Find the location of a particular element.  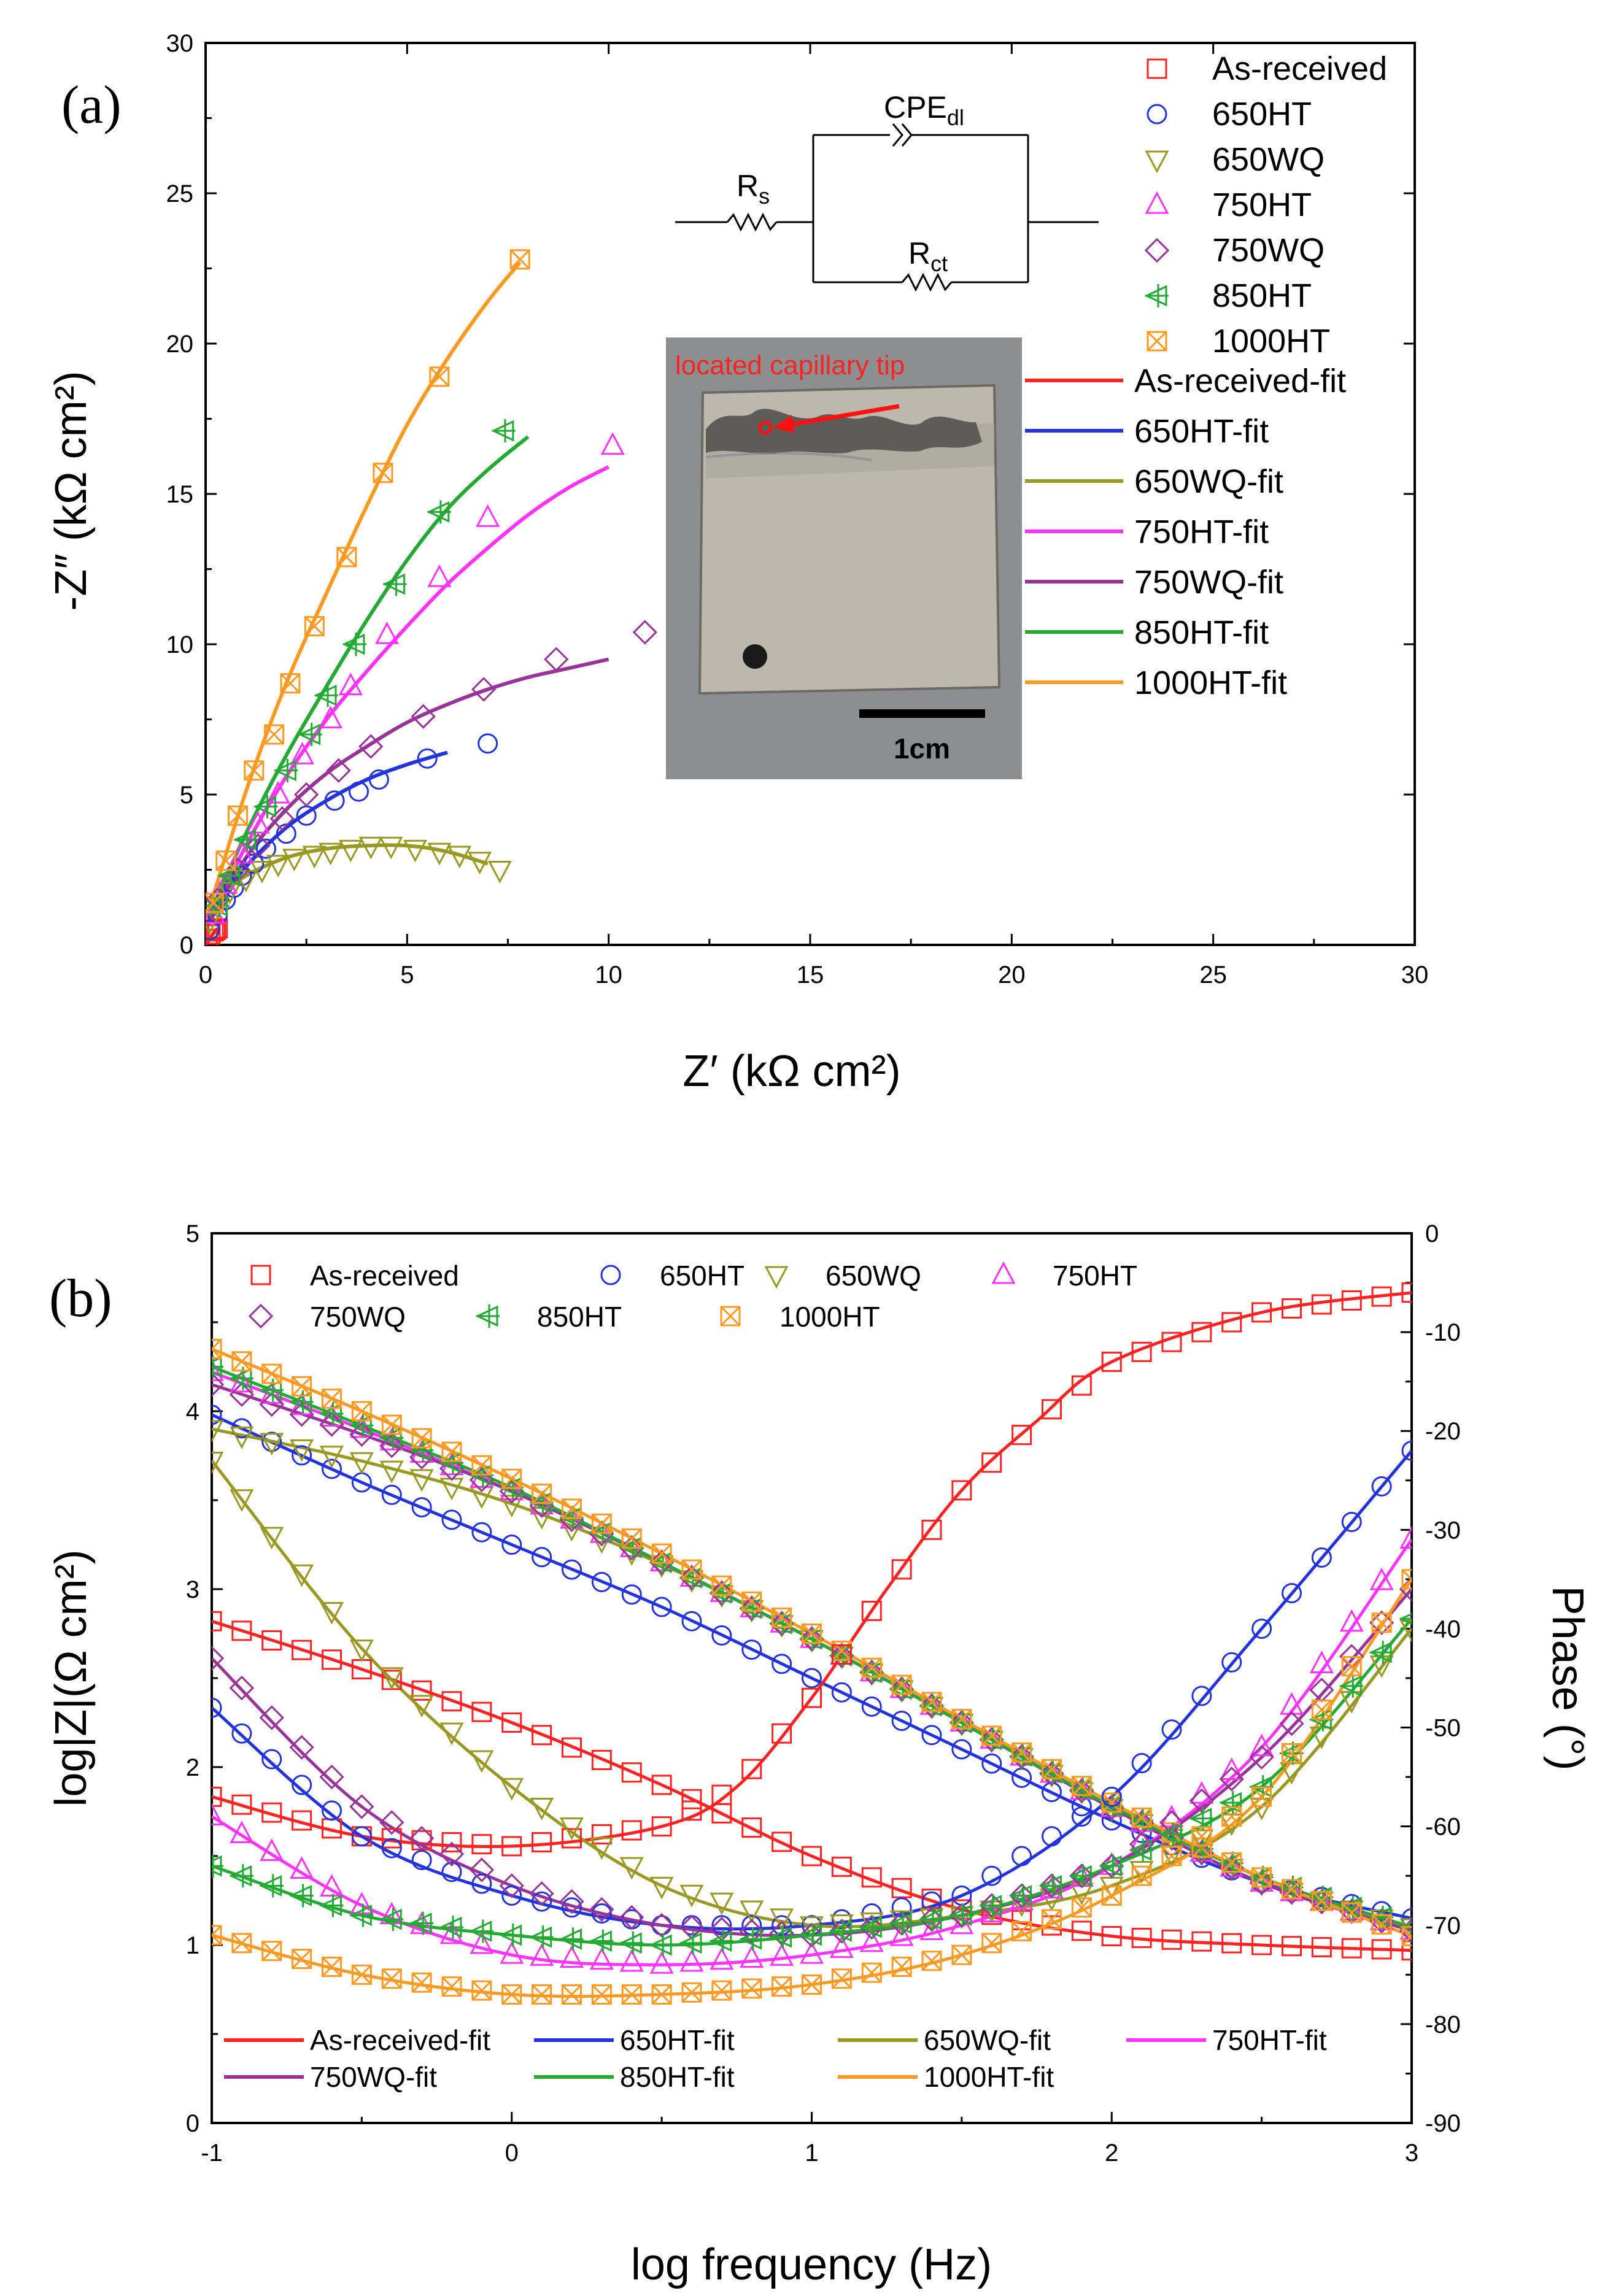

panel-a-data-points is located at coordinates (432, 597).